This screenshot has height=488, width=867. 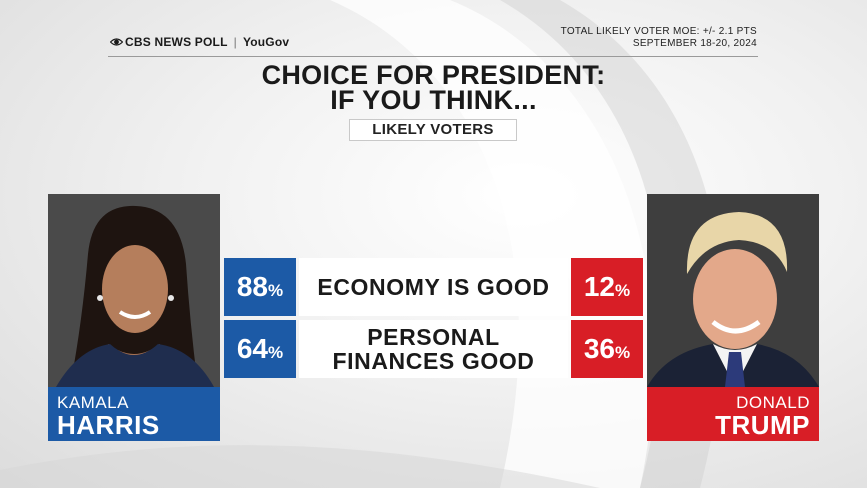 I want to click on brand-cbs-label: CBS NEWS POLL, so click(x=176, y=42).